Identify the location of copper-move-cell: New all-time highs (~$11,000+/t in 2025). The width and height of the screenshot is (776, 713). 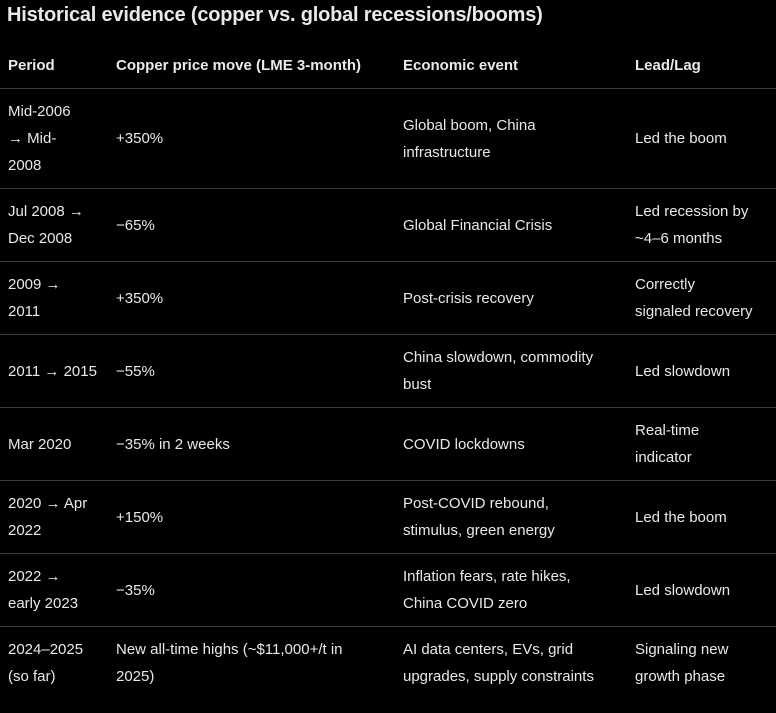
(229, 663).